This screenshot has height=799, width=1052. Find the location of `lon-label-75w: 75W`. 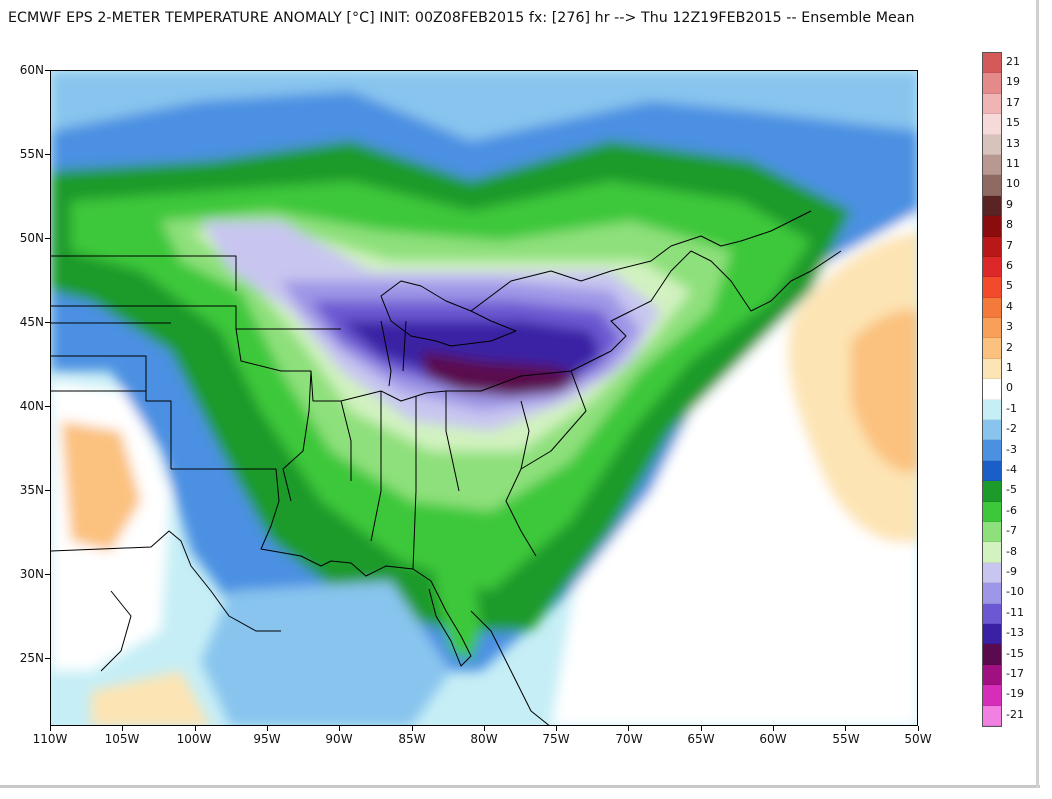

lon-label-75w: 75W is located at coordinates (556, 739).